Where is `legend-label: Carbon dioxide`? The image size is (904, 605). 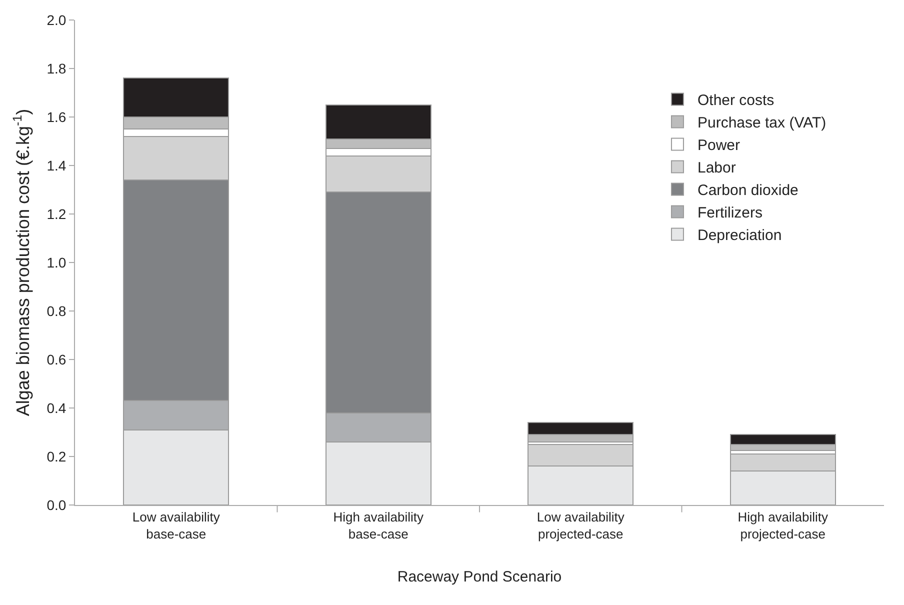 legend-label: Carbon dioxide is located at coordinates (747, 191).